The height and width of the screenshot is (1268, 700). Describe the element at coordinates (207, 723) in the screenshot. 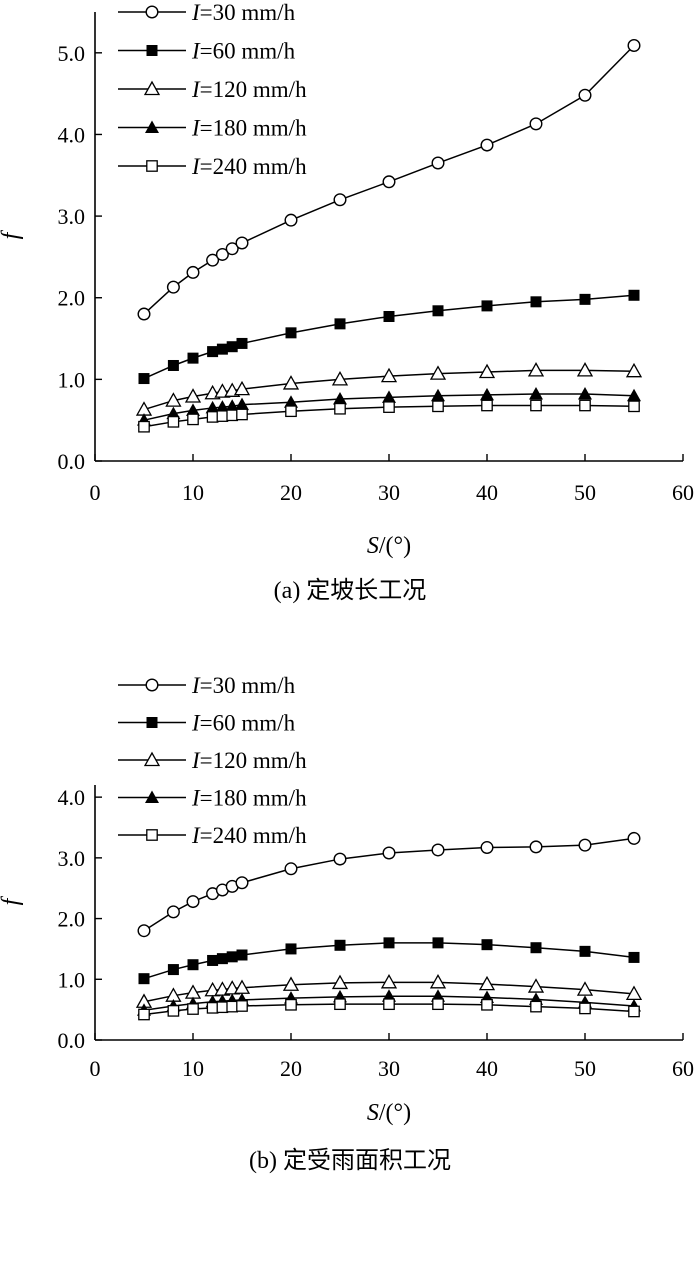

I see `legend-item: I=60 mm/h` at that location.